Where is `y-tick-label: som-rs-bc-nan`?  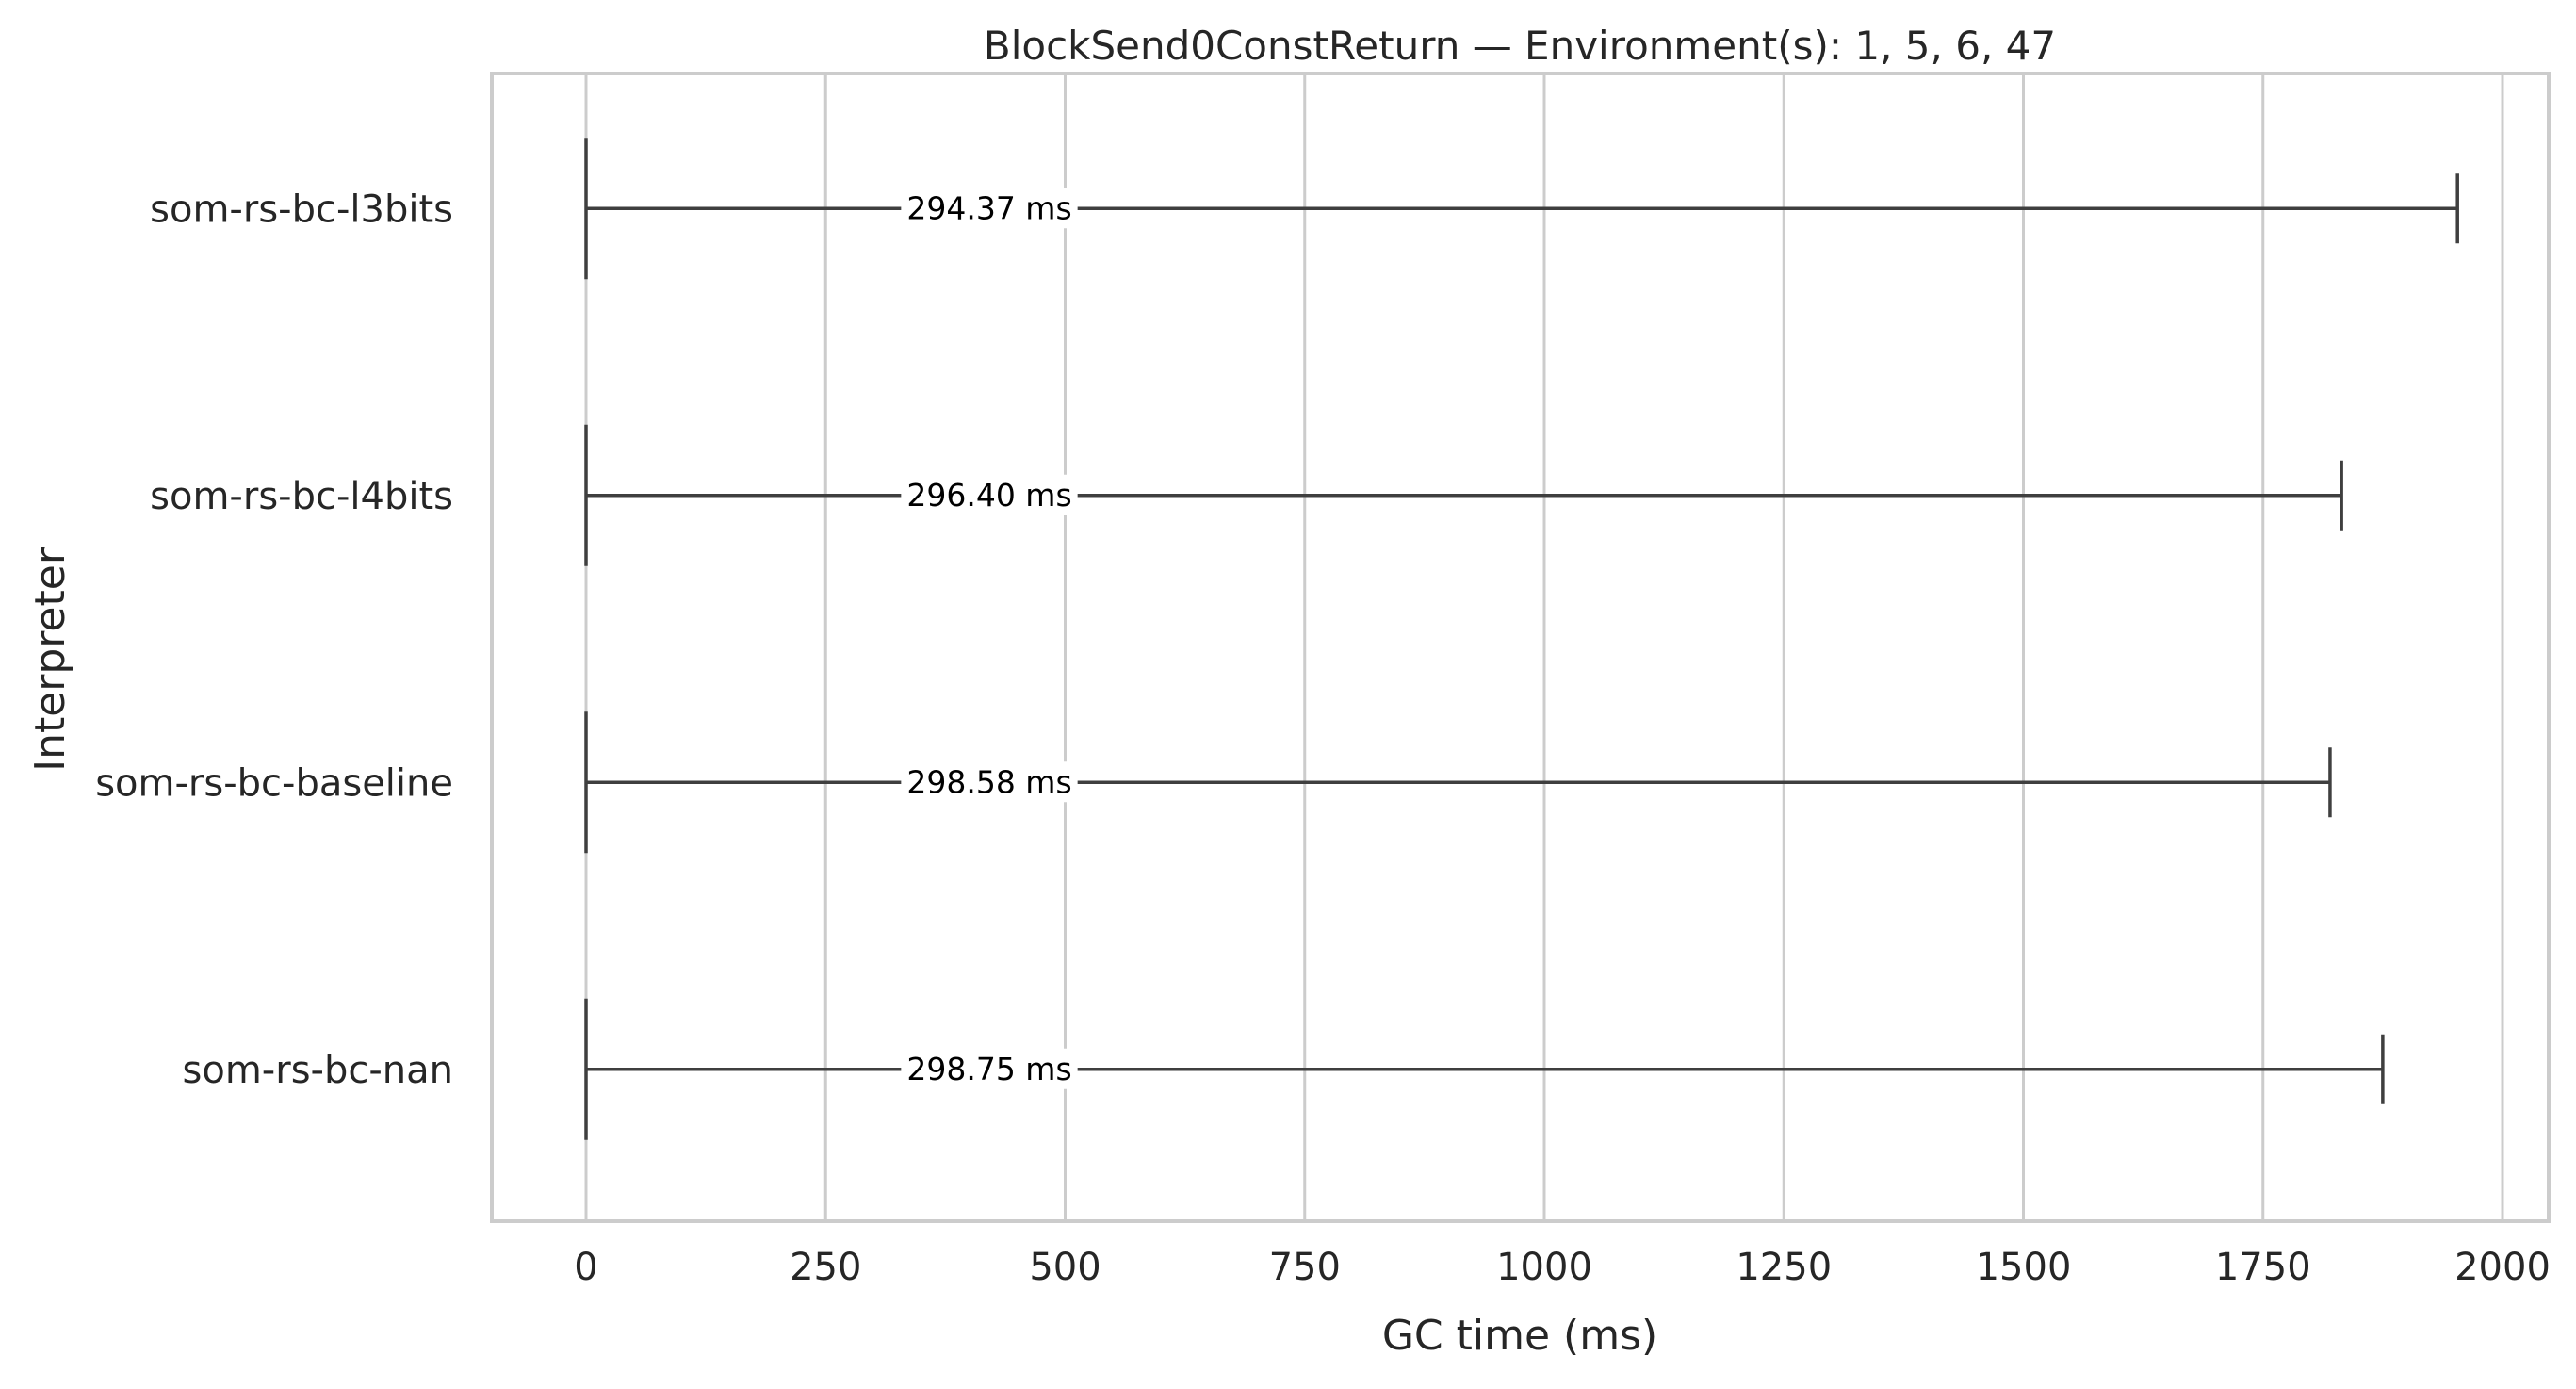 y-tick-label: som-rs-bc-nan is located at coordinates (318, 1071).